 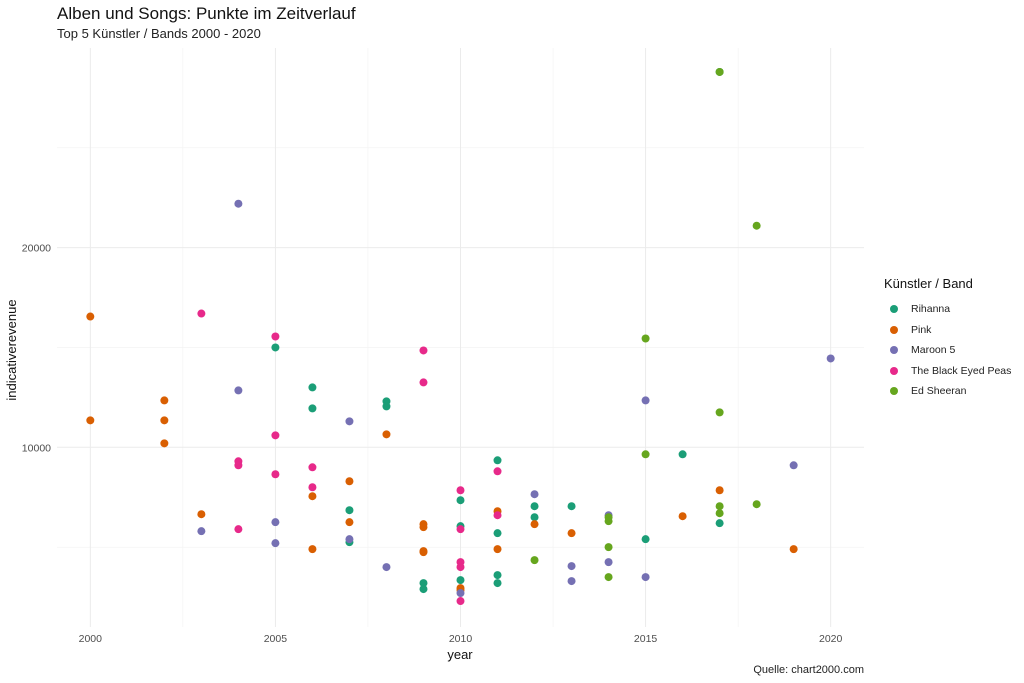 What do you see at coordinates (933, 350) in the screenshot?
I see `legend-label: Maroon 5` at bounding box center [933, 350].